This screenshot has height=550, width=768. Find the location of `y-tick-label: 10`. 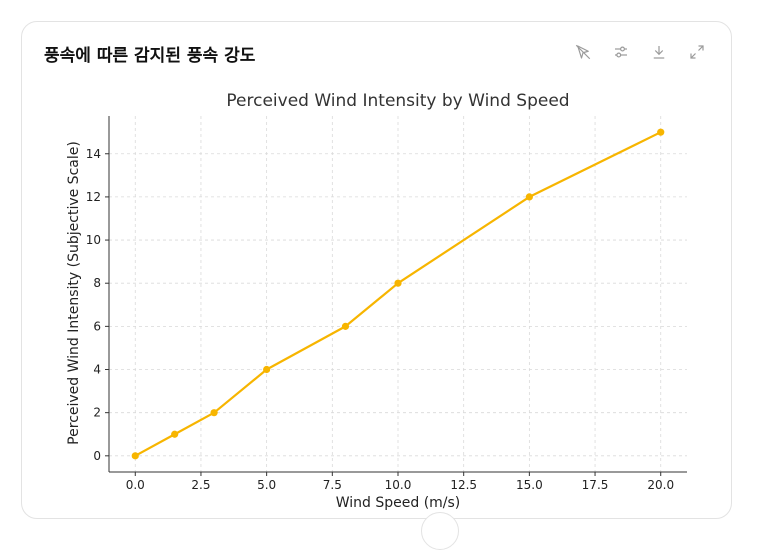

y-tick-label: 10 is located at coordinates (93, 240).